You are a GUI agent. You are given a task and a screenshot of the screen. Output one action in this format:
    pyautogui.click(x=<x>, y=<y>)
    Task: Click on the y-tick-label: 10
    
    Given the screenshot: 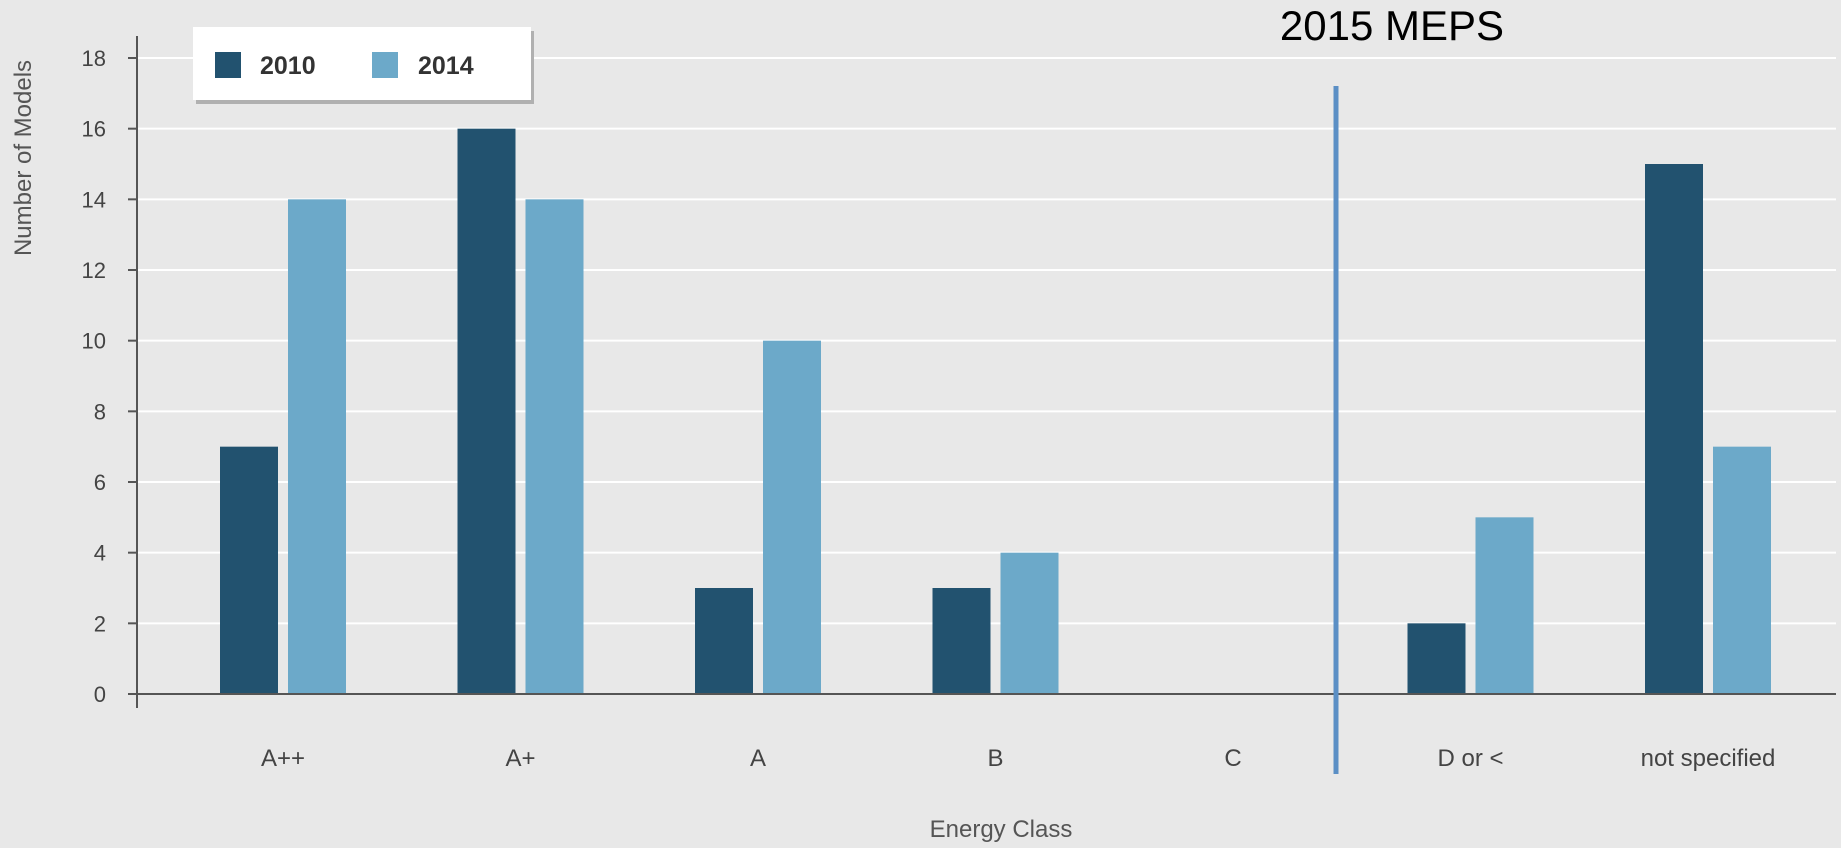 What is the action you would take?
    pyautogui.click(x=94, y=341)
    